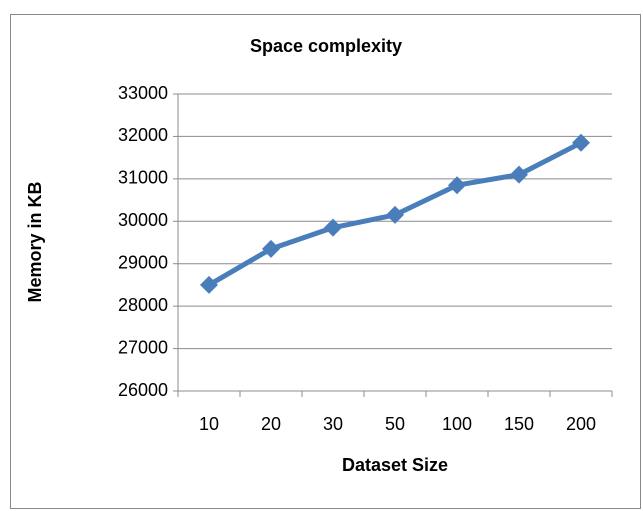  I want to click on x-tick-label: 50, so click(395, 424).